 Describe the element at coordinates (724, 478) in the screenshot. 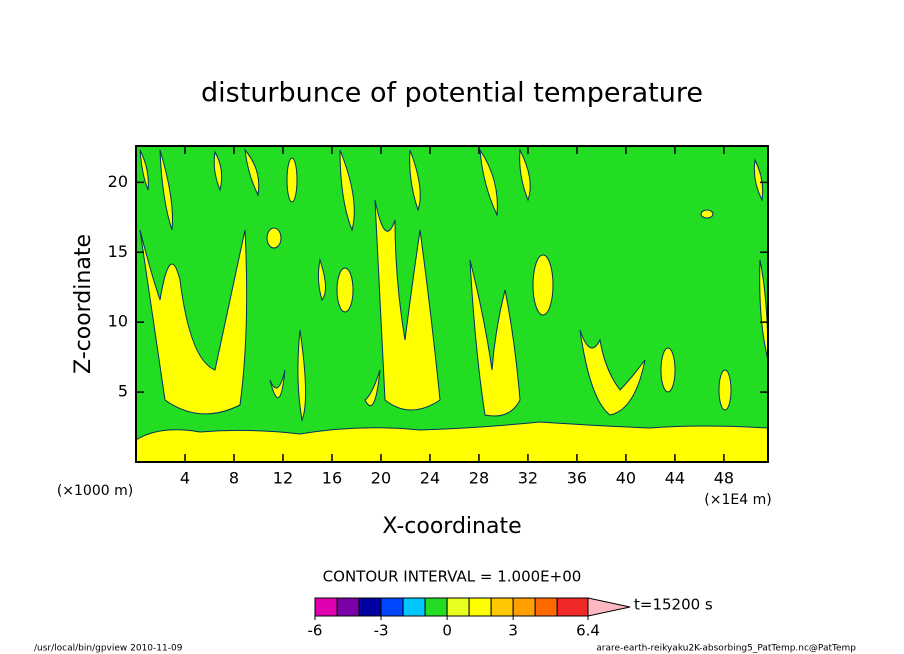

I see `x-tick-label: 48` at that location.